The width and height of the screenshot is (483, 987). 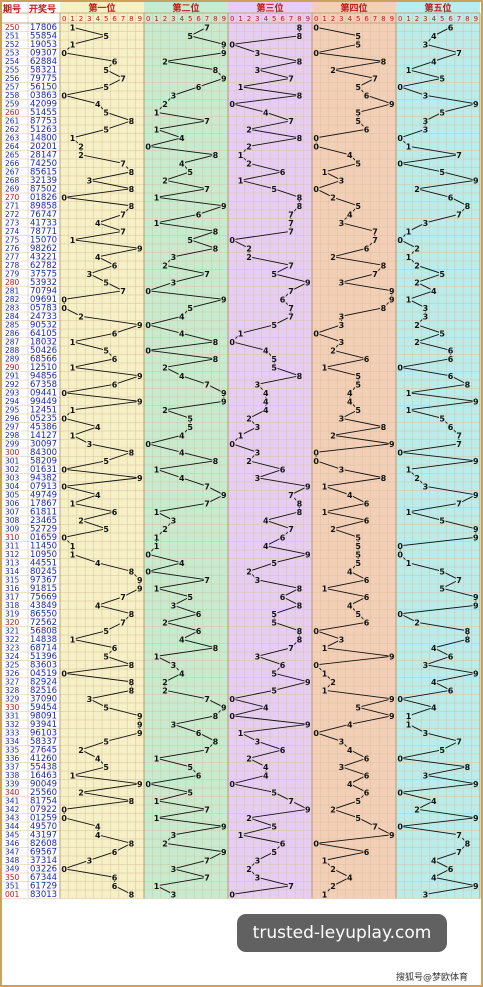 What do you see at coordinates (12, 274) in the screenshot?
I see `issue-number: 279` at bounding box center [12, 274].